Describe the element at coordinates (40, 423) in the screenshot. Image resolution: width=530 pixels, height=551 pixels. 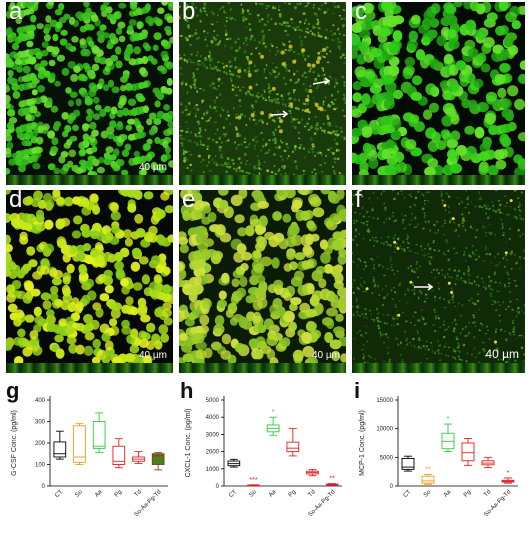
I see `y-tick-label-g-3: 300` at that location.